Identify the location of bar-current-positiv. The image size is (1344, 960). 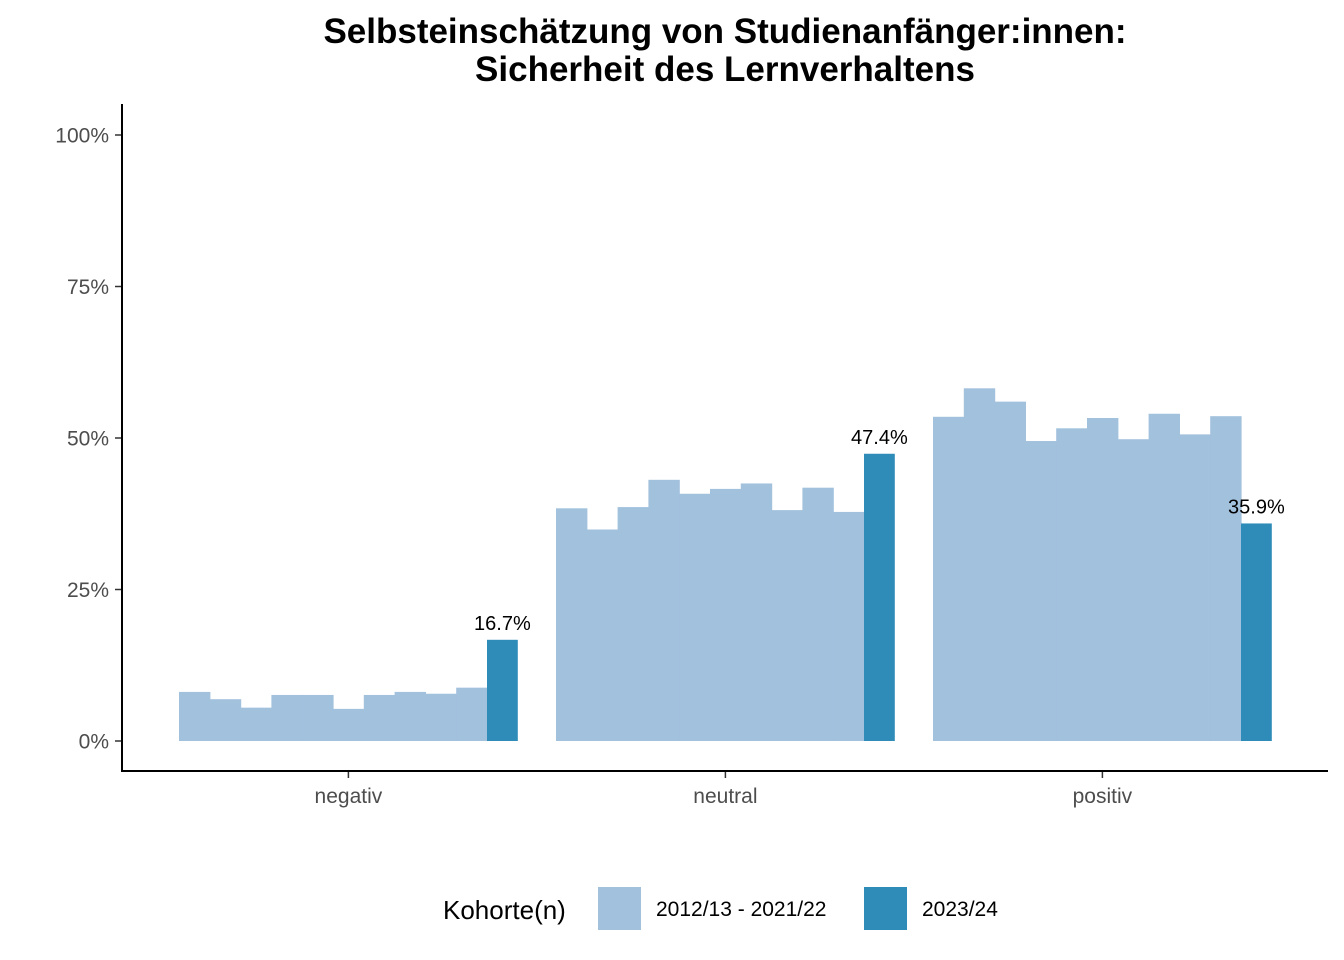
(1256, 632).